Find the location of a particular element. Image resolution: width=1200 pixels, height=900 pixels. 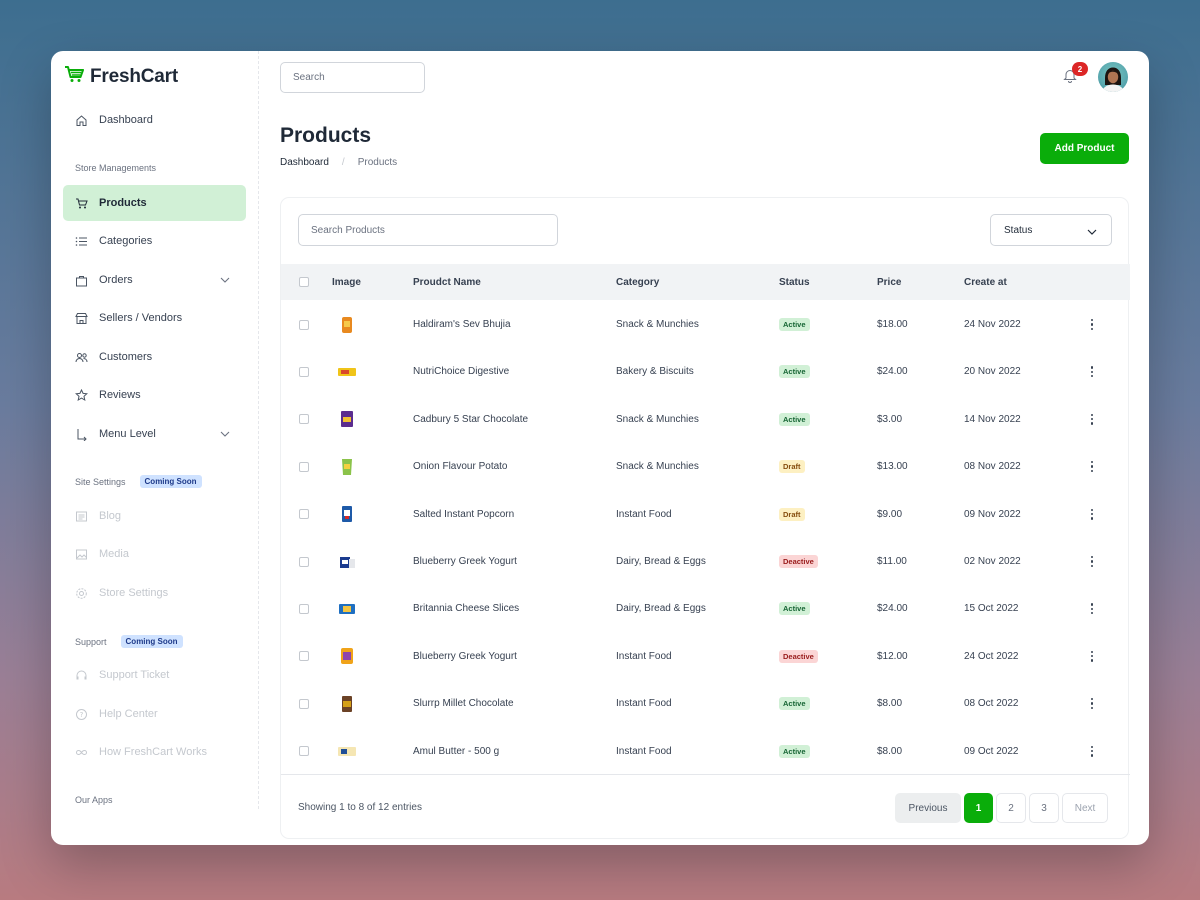

sidebar-item-label: Store Settings is located at coordinates (134, 593).